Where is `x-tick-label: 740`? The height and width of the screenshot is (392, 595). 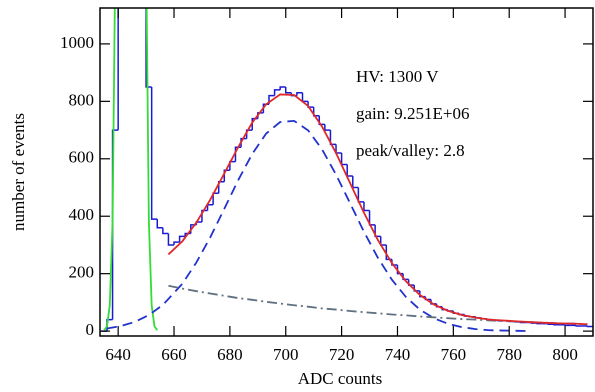
x-tick-label: 740 is located at coordinates (398, 354).